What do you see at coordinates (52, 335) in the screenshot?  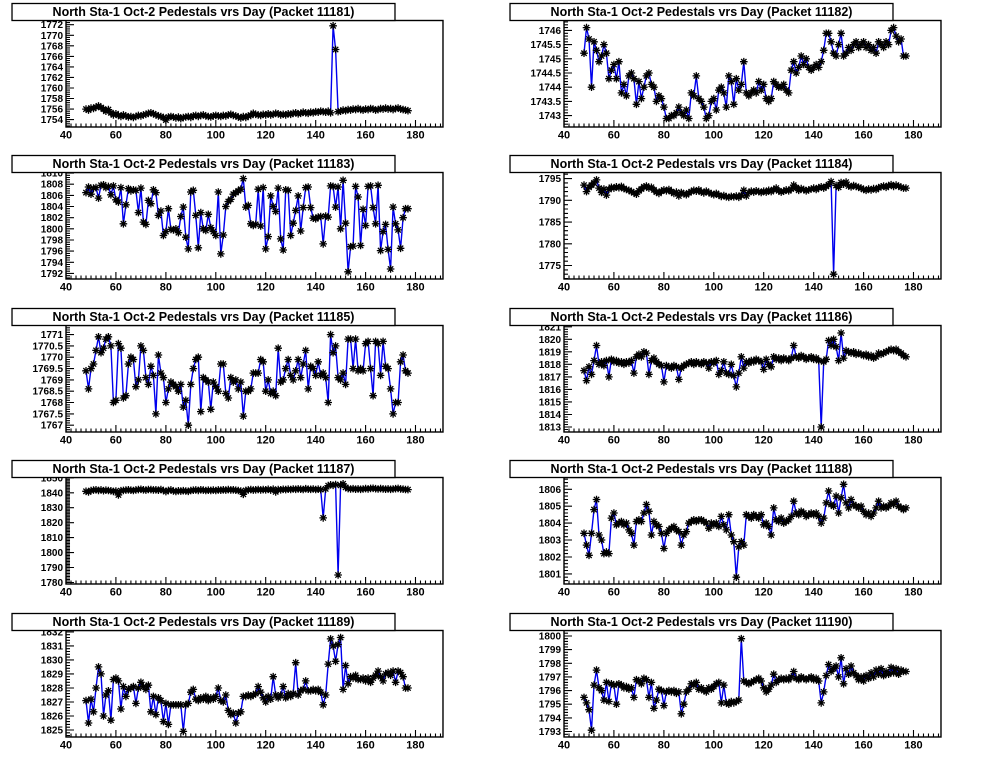 I see `y-tick-label: 1771` at bounding box center [52, 335].